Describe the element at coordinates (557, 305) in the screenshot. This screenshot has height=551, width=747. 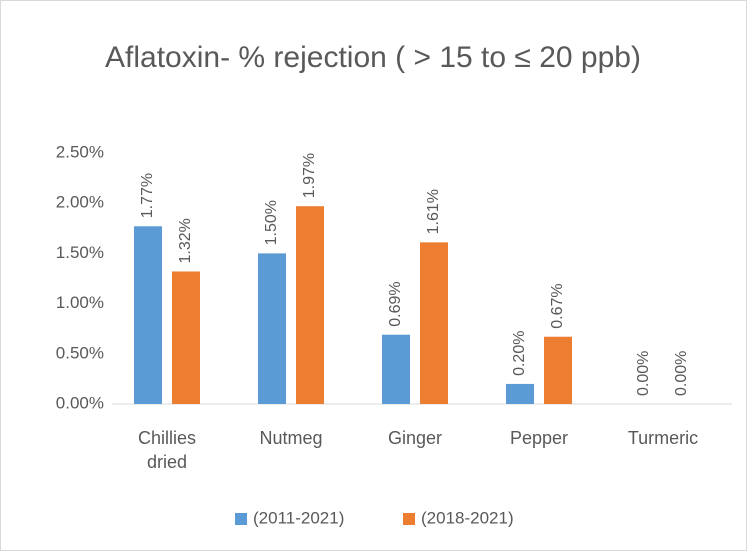
I see `data-label: 0.67%` at that location.